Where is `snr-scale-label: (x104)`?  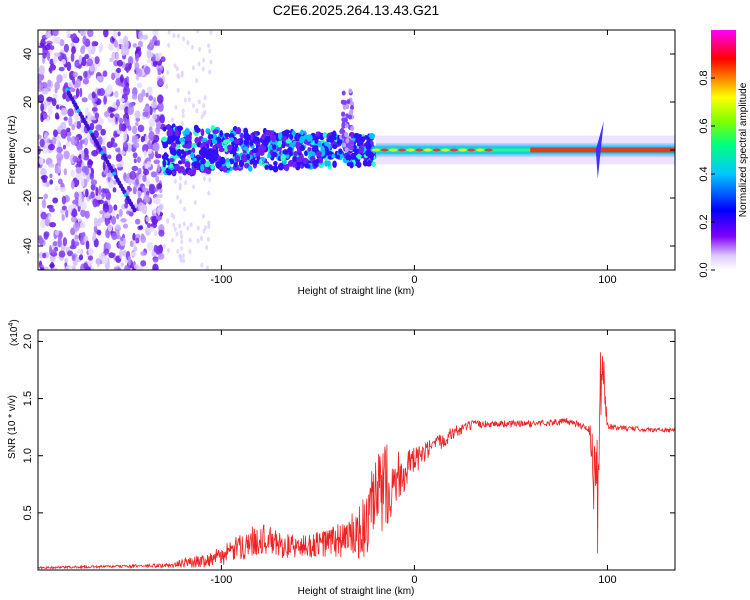 snr-scale-label: (x104) is located at coordinates (14, 332).